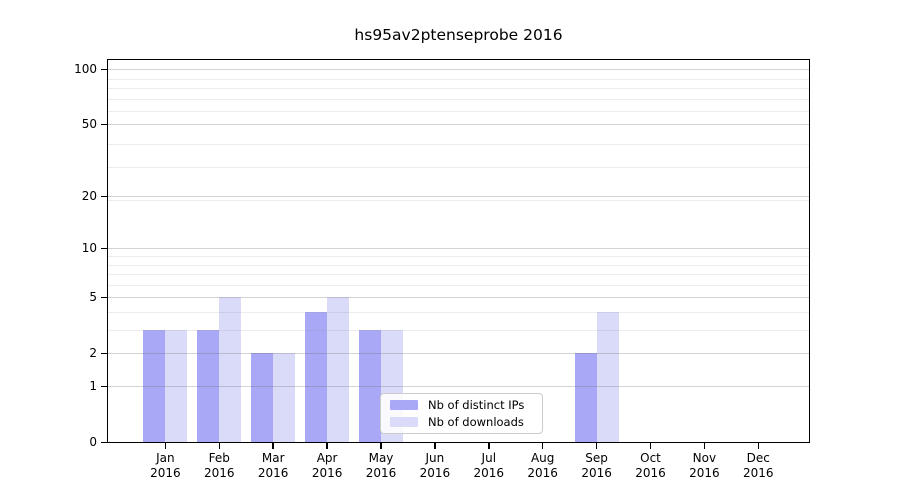 The height and width of the screenshot is (500, 900). I want to click on bar-distinct-ips-sep, so click(585, 397).